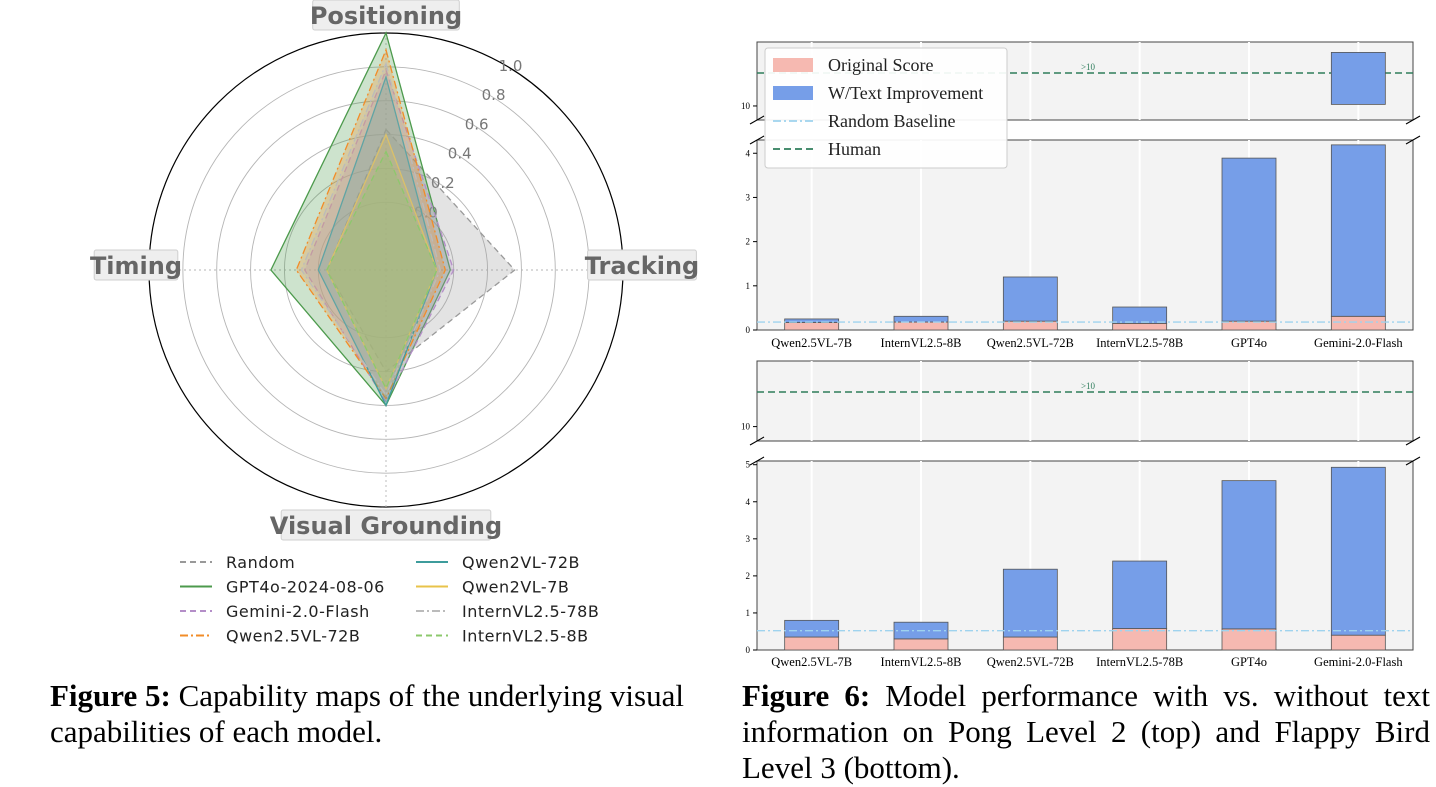 The width and height of the screenshot is (1436, 787). What do you see at coordinates (443, 183) in the screenshot?
I see `radar-tick-label: 0.2` at bounding box center [443, 183].